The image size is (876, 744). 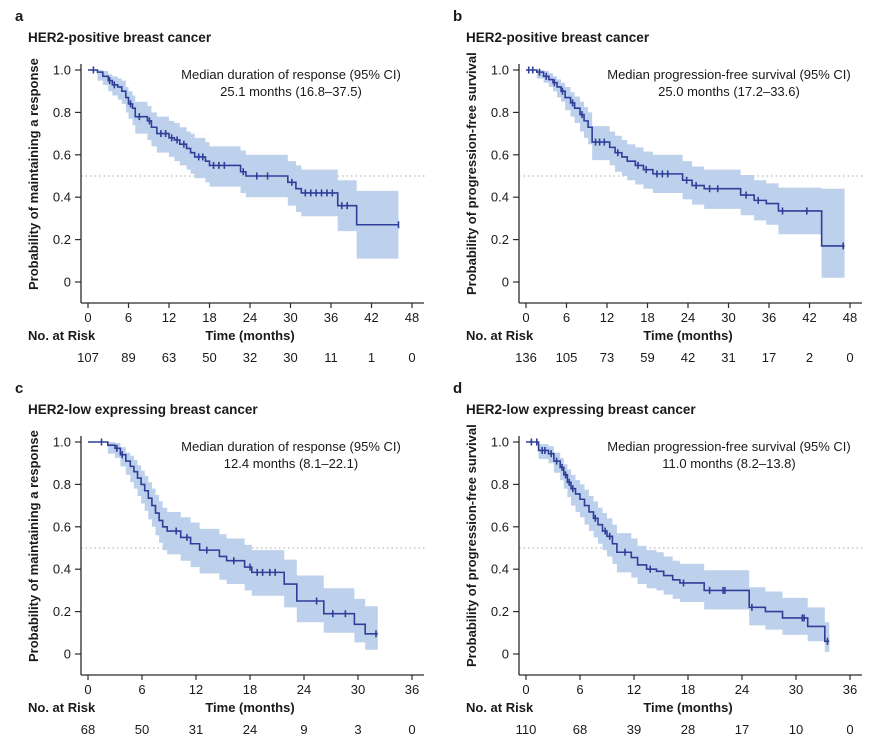 I want to click on risk-count: 59, so click(x=647, y=357).